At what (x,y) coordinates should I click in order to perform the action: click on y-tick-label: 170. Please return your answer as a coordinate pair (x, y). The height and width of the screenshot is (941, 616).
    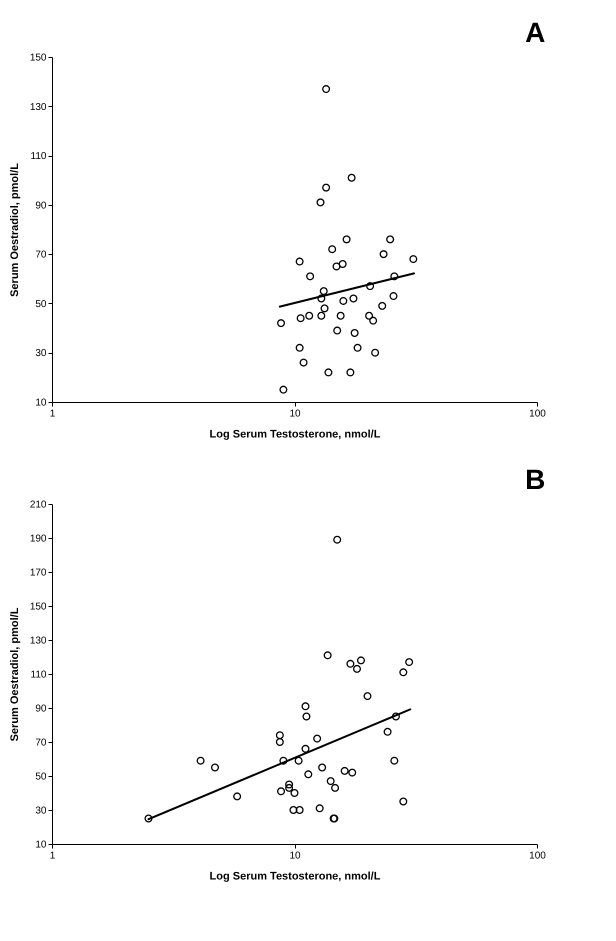
    Looking at the image, I should click on (38, 573).